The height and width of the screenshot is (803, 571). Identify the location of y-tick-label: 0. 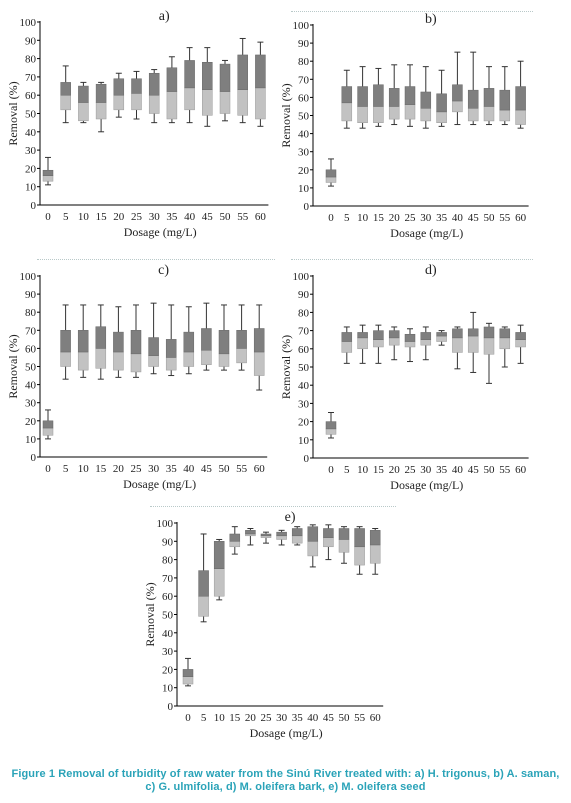
(307, 207).